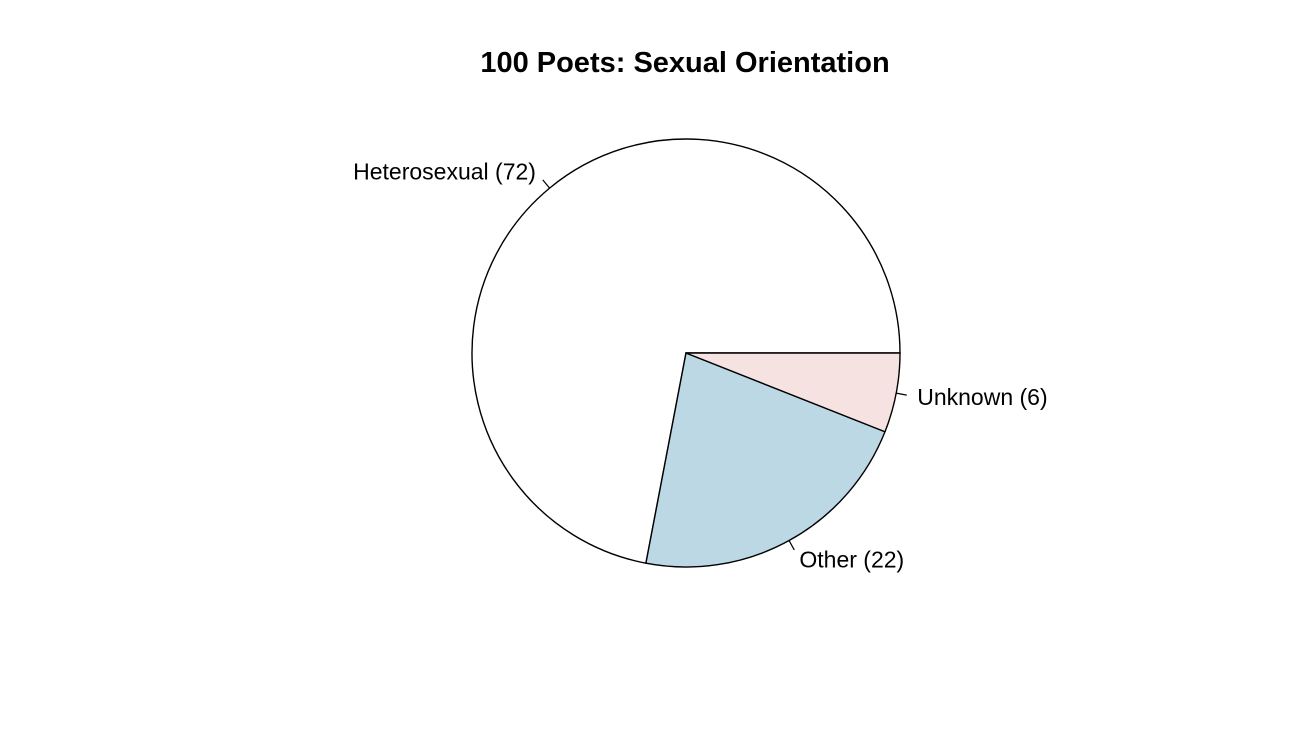 This screenshot has height=742, width=1310. Describe the element at coordinates (851, 559) in the screenshot. I see `slice-label-other: Other (22)` at that location.